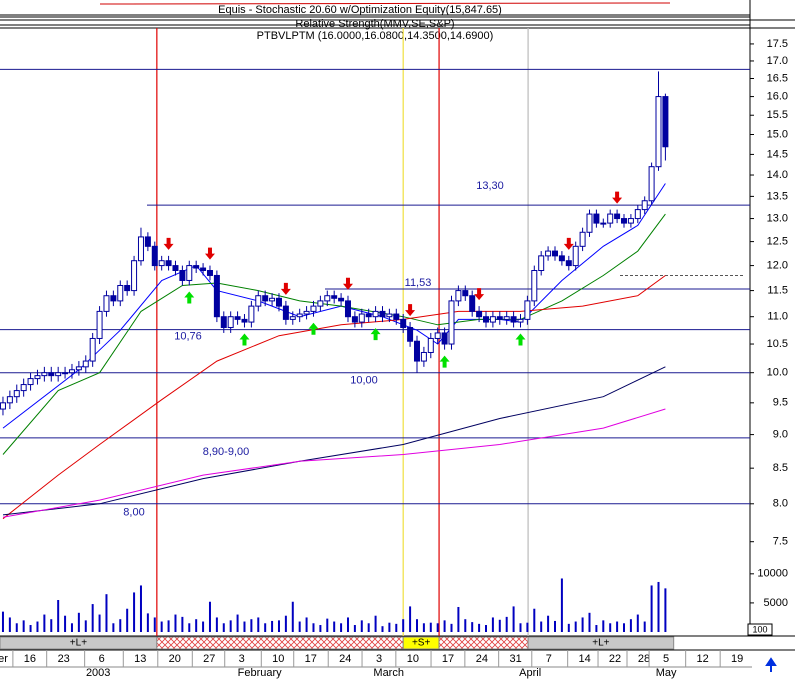 The height and width of the screenshot is (679, 795). I want to click on x-tick-label: 24, so click(482, 659).